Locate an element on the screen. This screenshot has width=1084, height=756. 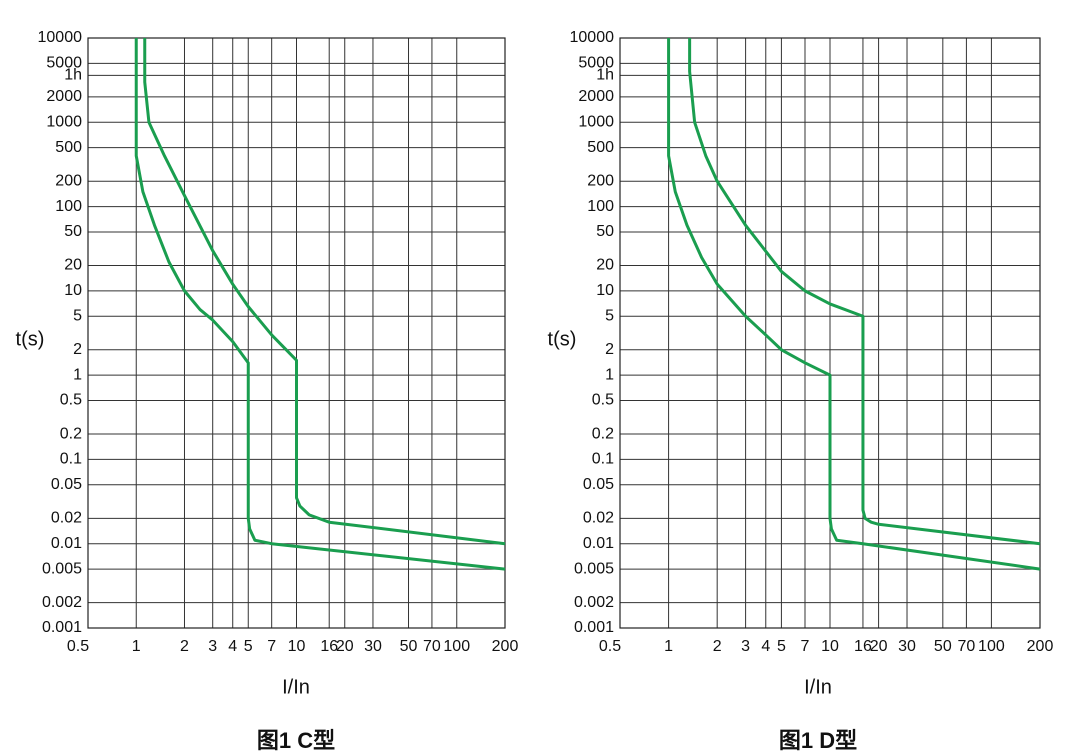
chart-caption: 图1 D型 is located at coordinates (818, 740).